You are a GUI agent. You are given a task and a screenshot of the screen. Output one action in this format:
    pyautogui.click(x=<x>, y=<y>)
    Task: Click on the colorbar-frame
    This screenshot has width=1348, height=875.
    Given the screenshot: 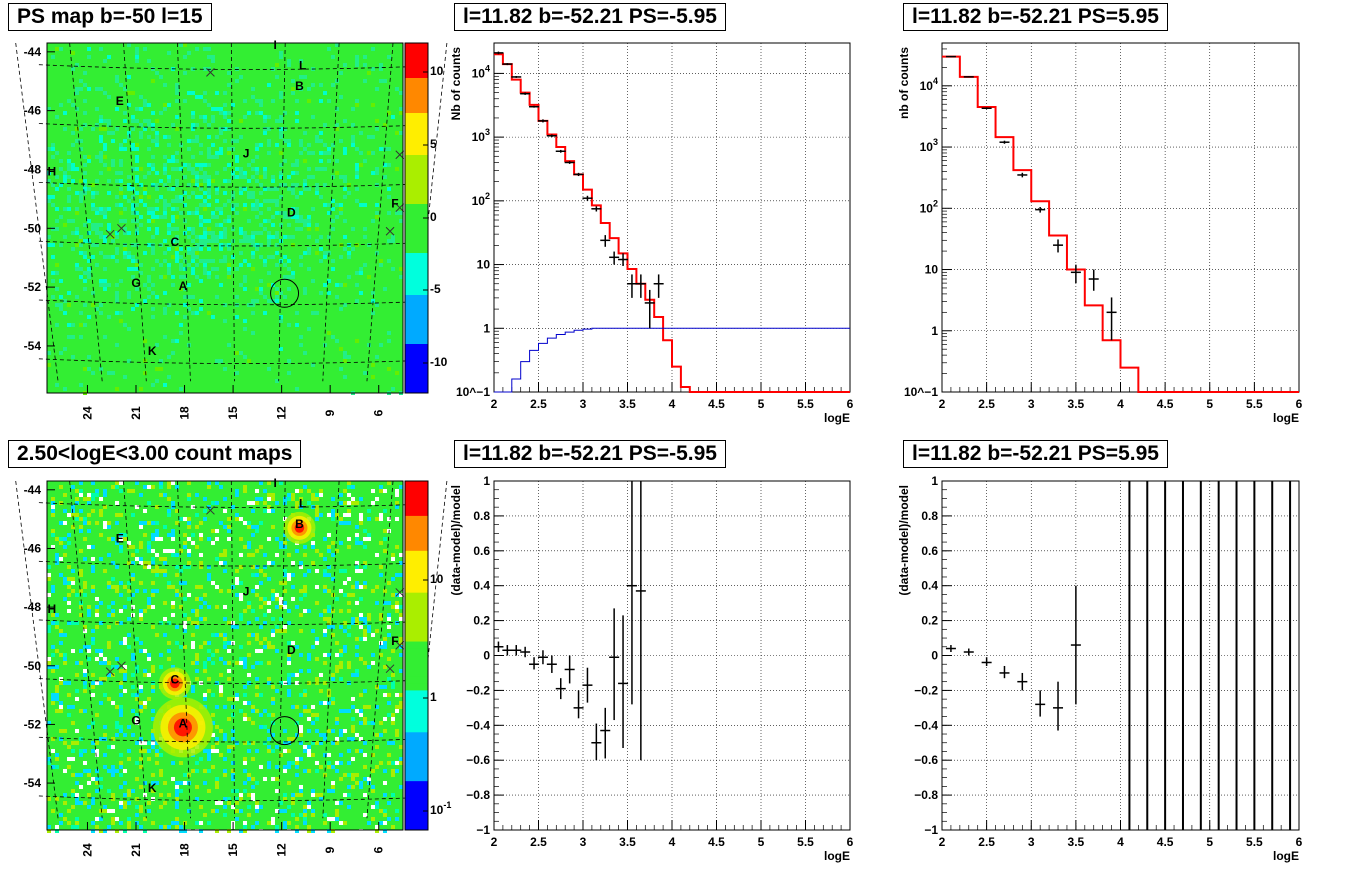 What is the action you would take?
    pyautogui.click(x=416, y=655)
    